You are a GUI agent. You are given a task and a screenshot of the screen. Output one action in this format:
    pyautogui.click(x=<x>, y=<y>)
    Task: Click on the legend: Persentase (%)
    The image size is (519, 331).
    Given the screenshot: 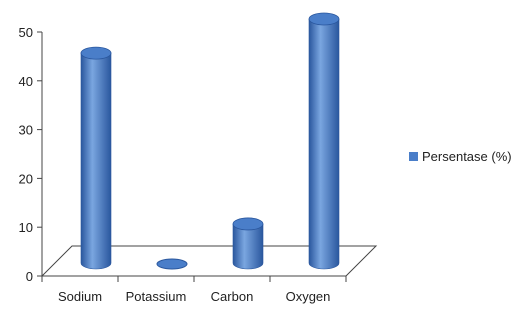 What is the action you would take?
    pyautogui.click(x=460, y=156)
    